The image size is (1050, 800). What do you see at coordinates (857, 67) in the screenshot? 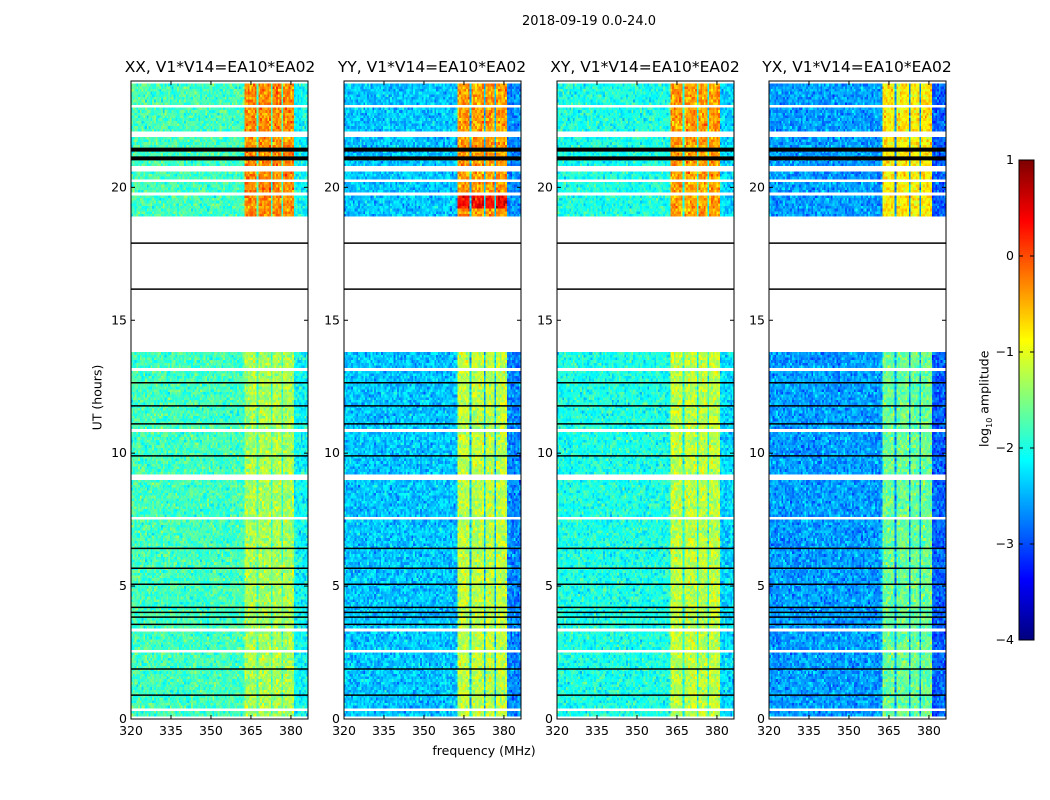
I see `panel-title-yx: YX, V1*V14=EA10*EA02` at bounding box center [857, 67].